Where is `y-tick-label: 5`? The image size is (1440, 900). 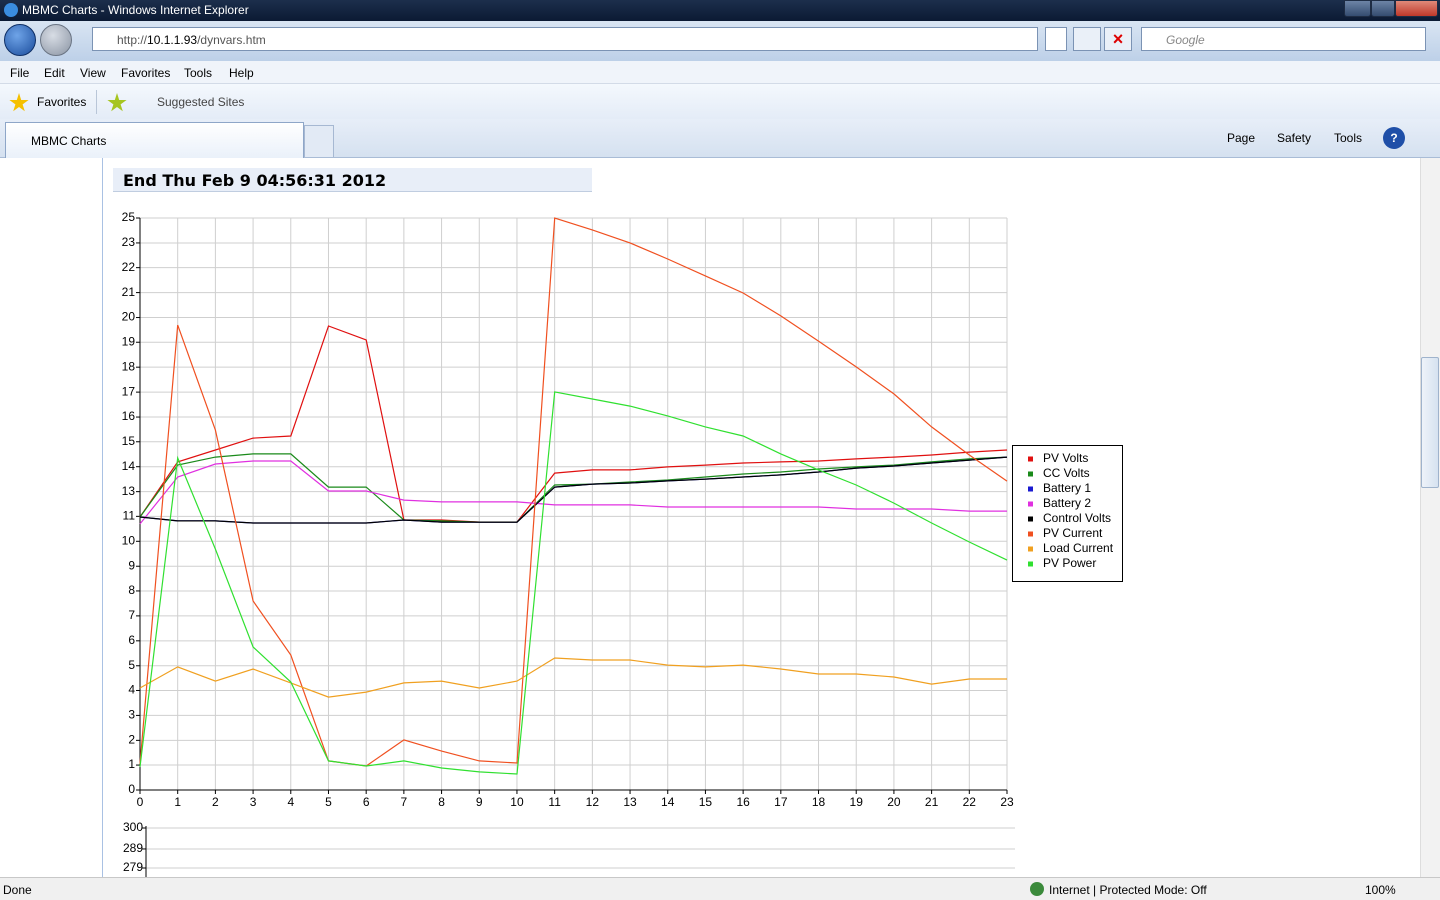
y-tick-label: 5 is located at coordinates (131, 665).